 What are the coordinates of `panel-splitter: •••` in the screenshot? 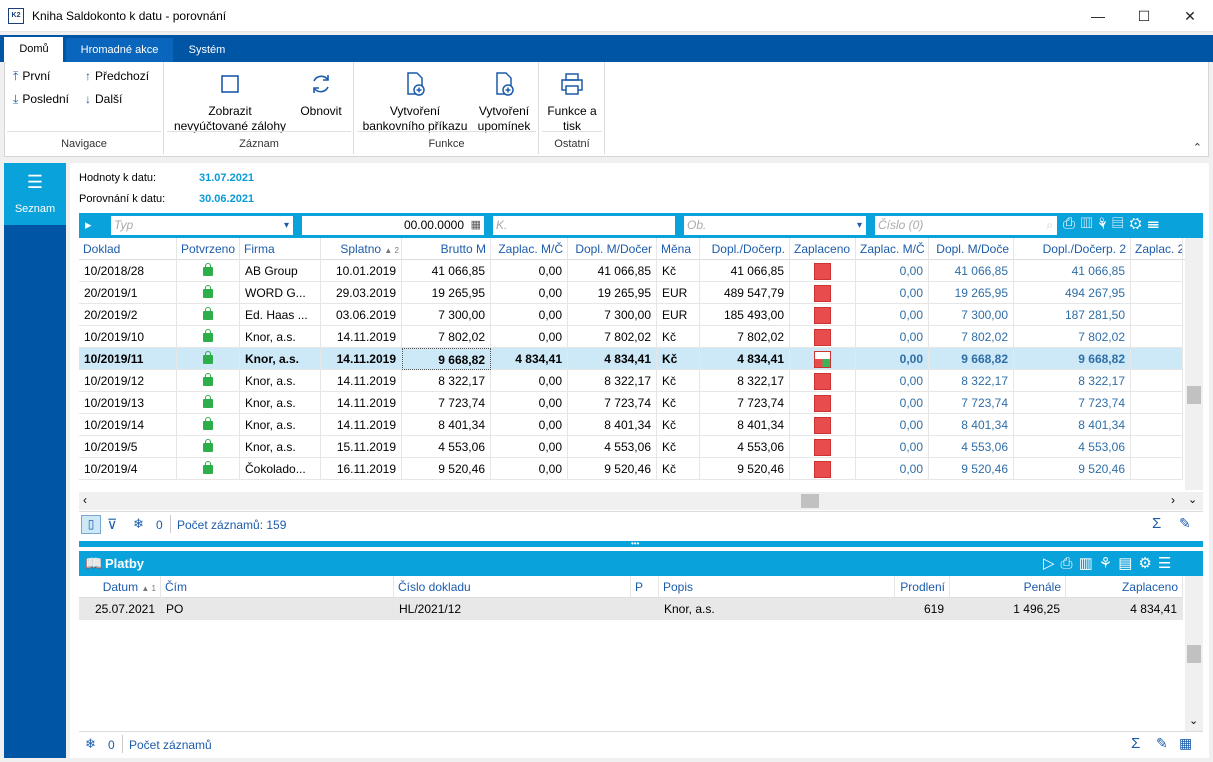 It's located at (641, 544).